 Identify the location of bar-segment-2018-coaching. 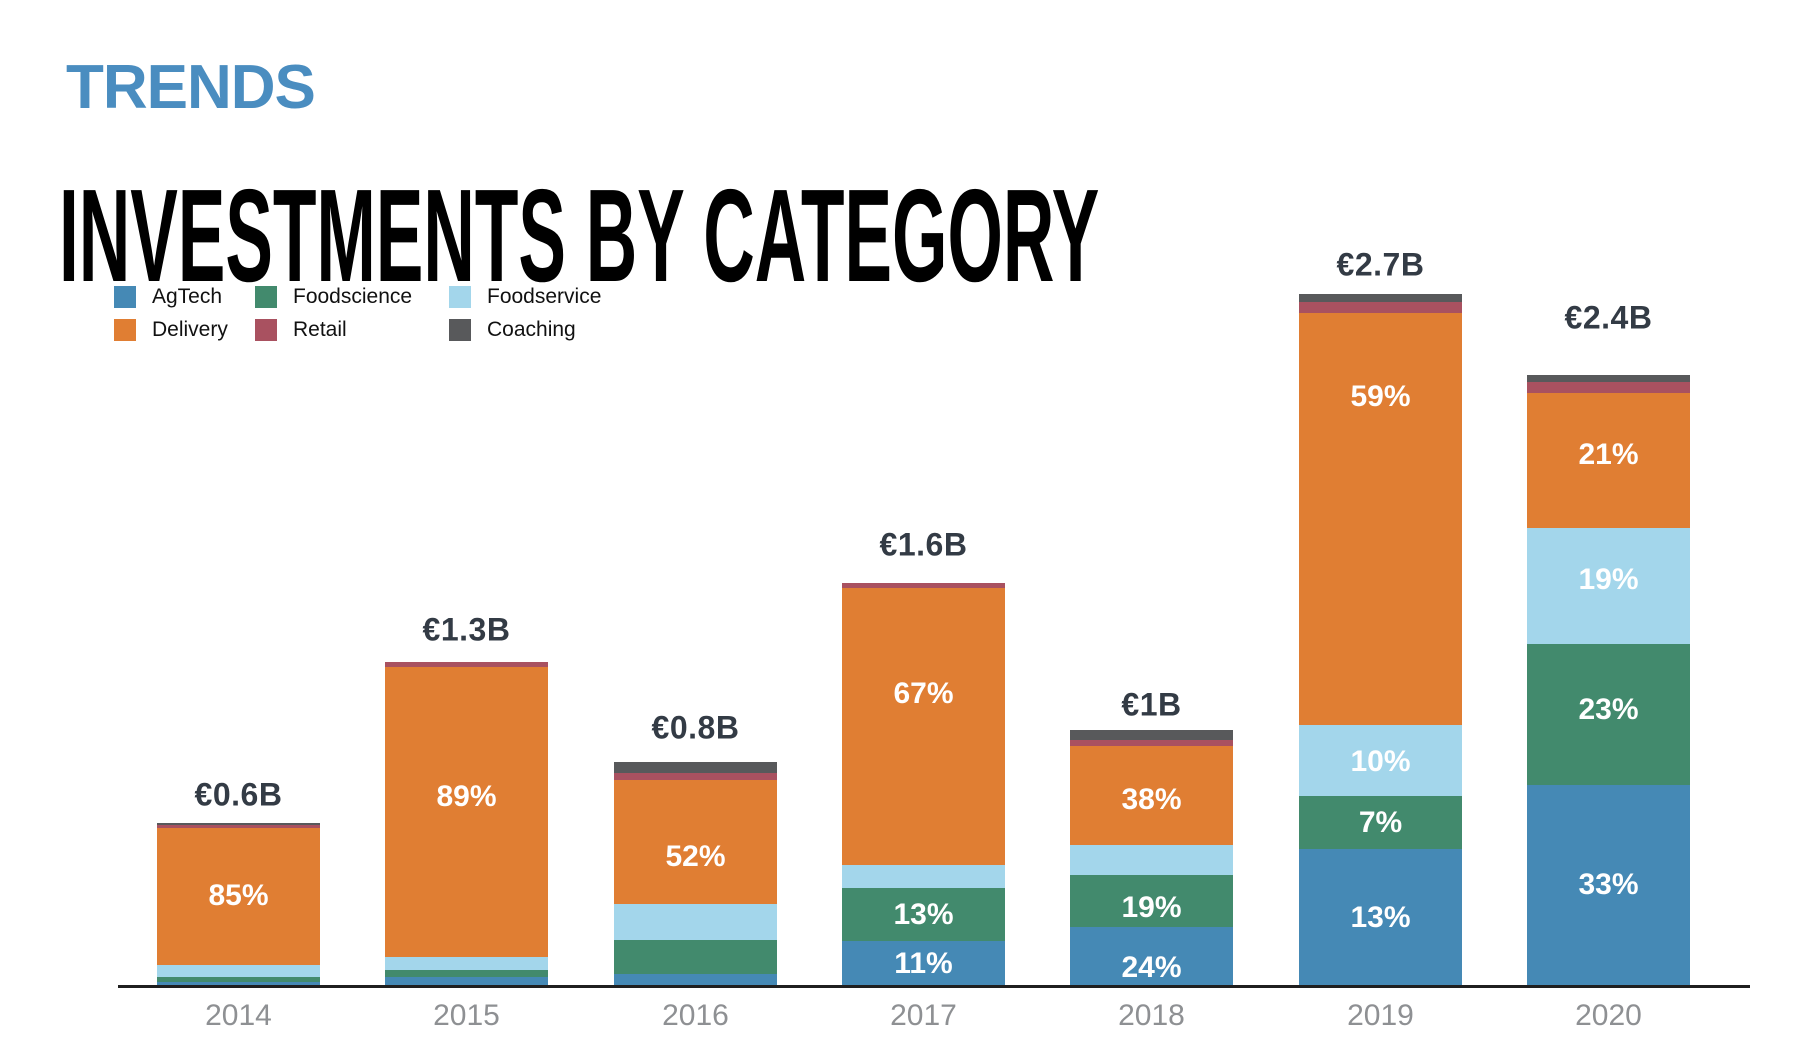
(1151, 735).